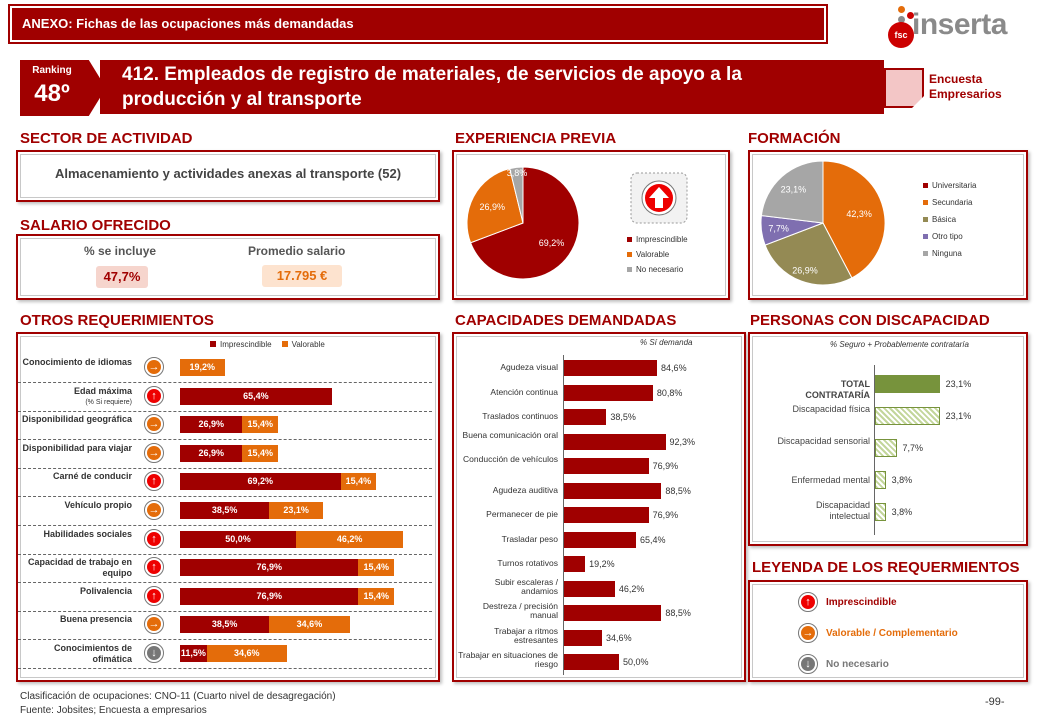 The height and width of the screenshot is (720, 1040). Describe the element at coordinates (669, 392) in the screenshot. I see `capacity-value: 80,8%` at that location.